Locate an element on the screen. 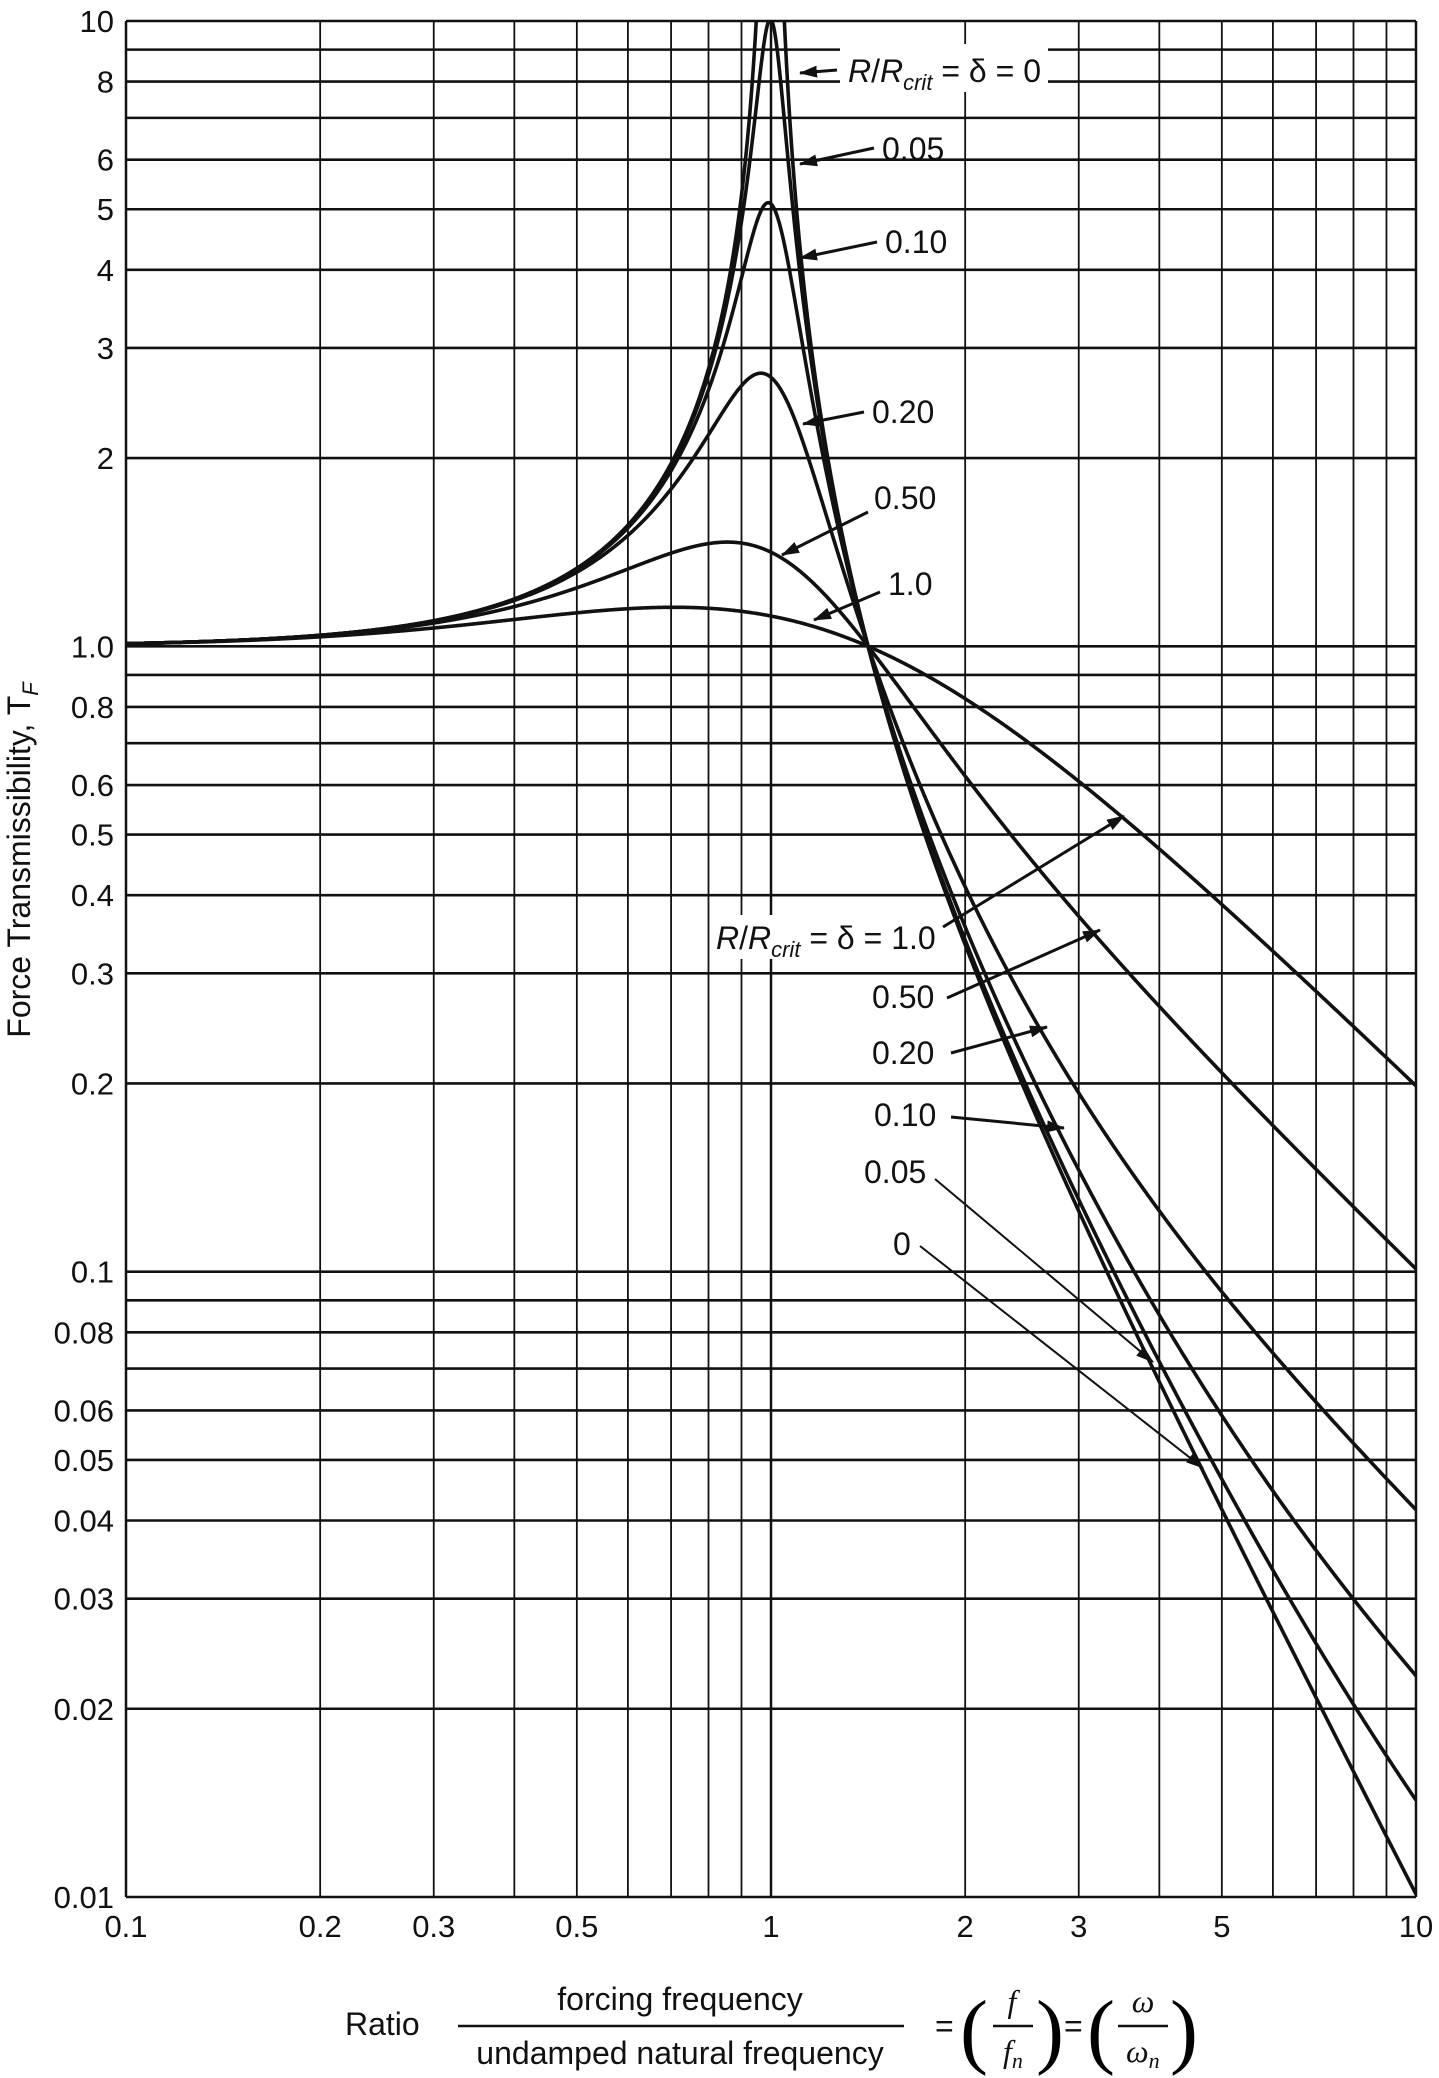 This screenshot has height=2078, width=1439. y-tick-label: 0.3 is located at coordinates (92, 973).